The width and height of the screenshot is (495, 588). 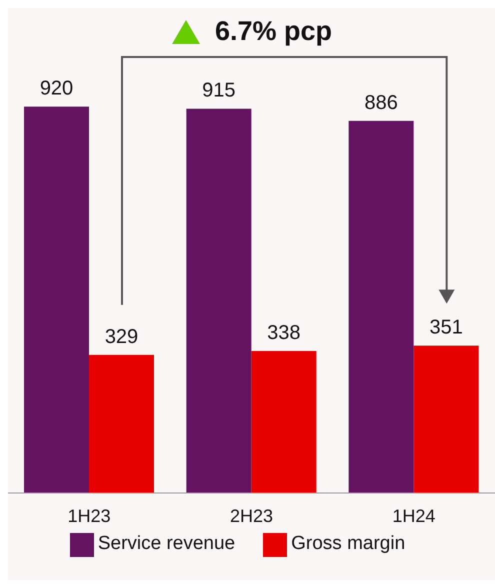 What do you see at coordinates (252, 516) in the screenshot?
I see `x-tick-label: 2H23` at bounding box center [252, 516].